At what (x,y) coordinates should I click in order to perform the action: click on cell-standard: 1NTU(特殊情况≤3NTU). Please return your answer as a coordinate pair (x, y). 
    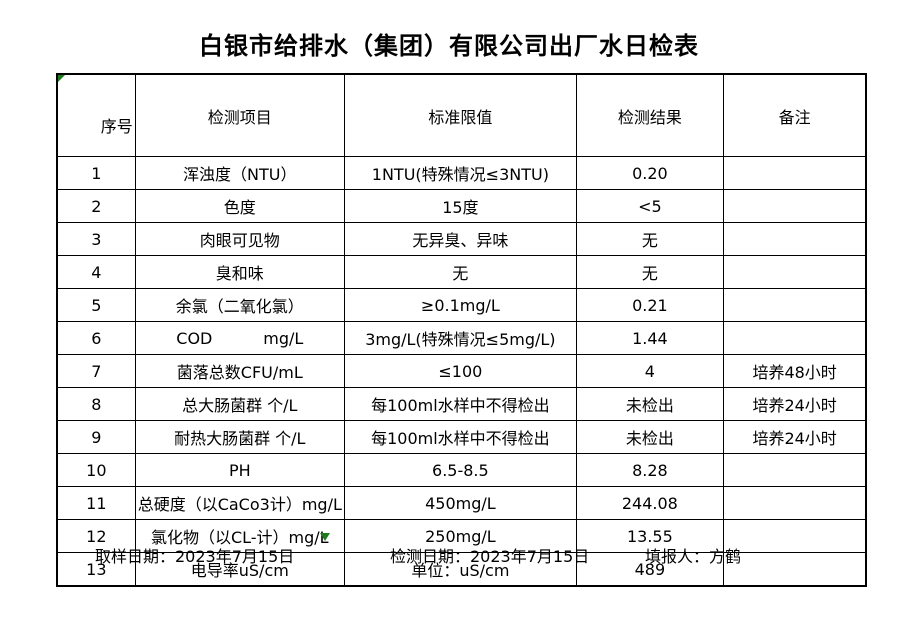
    Looking at the image, I should click on (460, 173).